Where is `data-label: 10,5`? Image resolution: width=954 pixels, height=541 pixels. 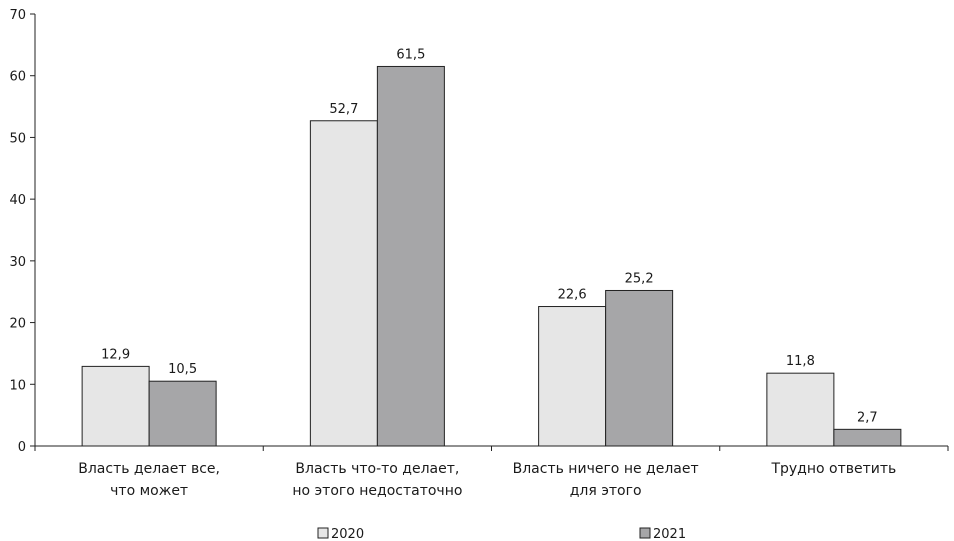 data-label: 10,5 is located at coordinates (182, 369).